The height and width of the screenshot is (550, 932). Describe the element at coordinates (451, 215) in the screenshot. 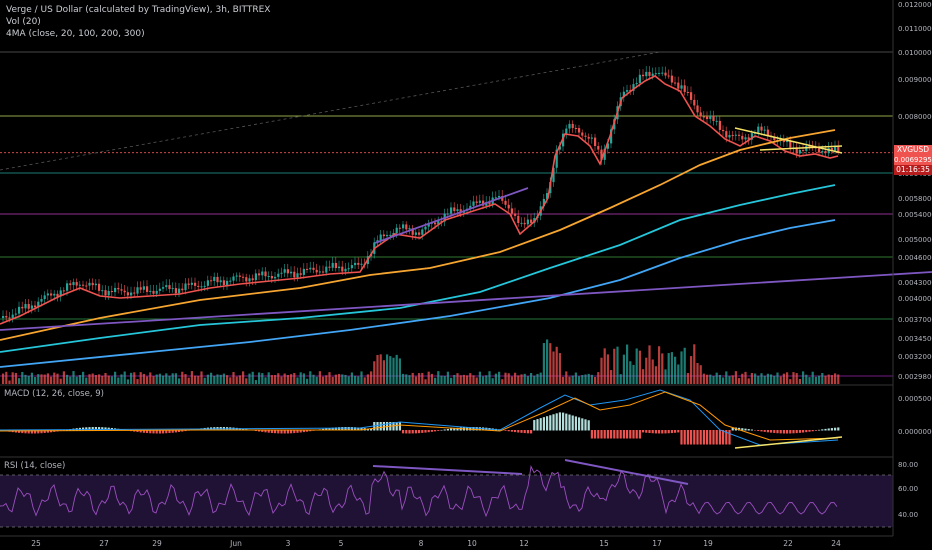

I see `channel-trend-line` at that location.